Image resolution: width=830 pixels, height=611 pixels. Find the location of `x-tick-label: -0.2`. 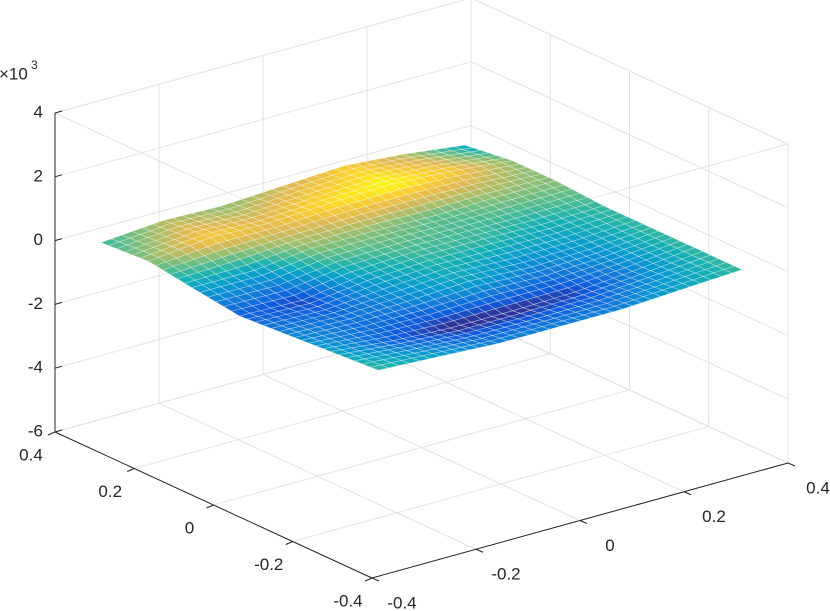

x-tick-label: -0.2 is located at coordinates (505, 574).